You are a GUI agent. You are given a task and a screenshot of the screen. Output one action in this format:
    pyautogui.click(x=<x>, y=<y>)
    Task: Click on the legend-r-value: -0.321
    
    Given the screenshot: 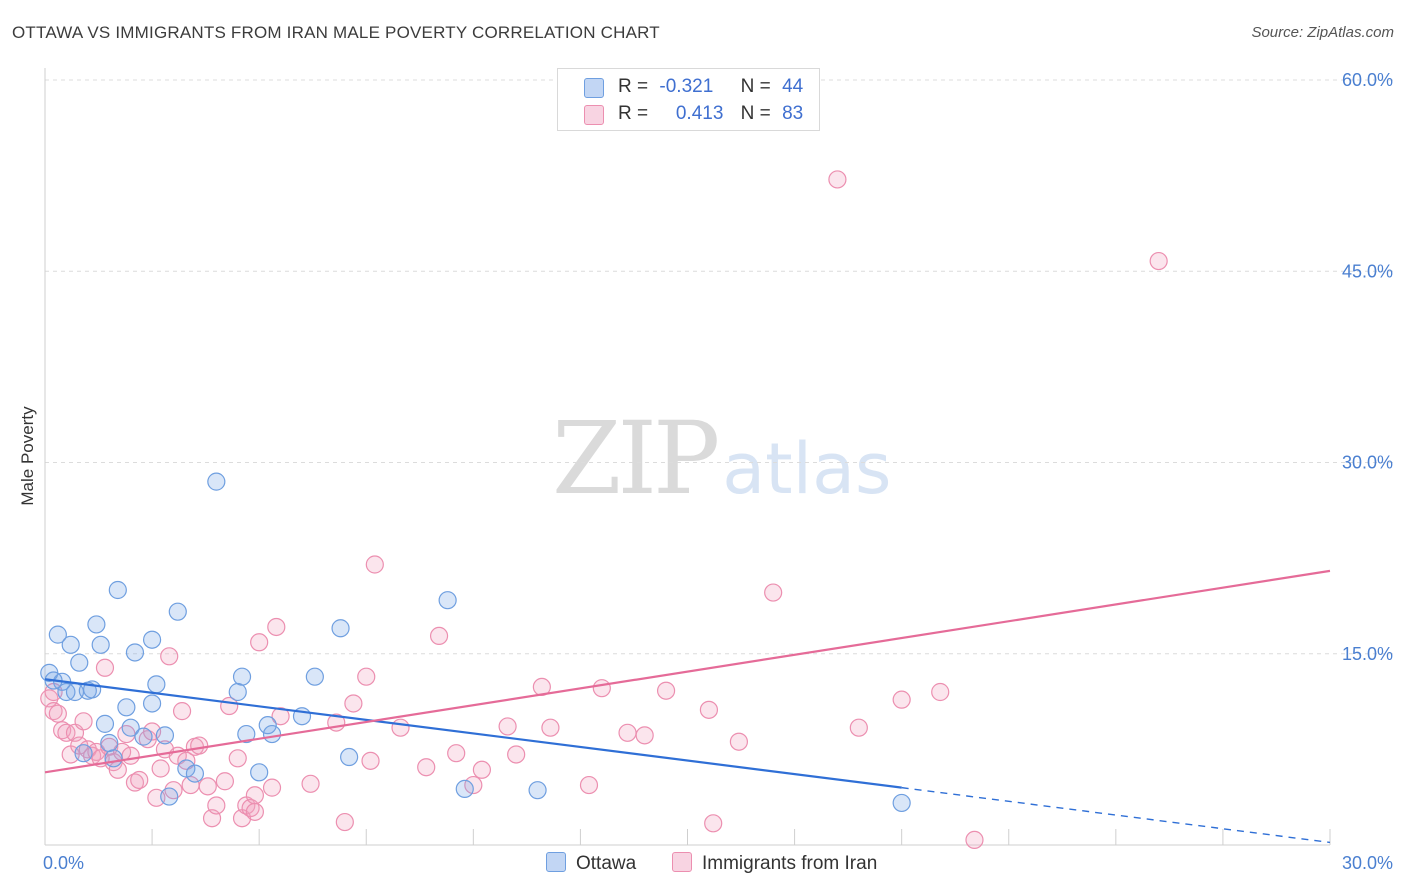 What is the action you would take?
    pyautogui.click(x=686, y=86)
    